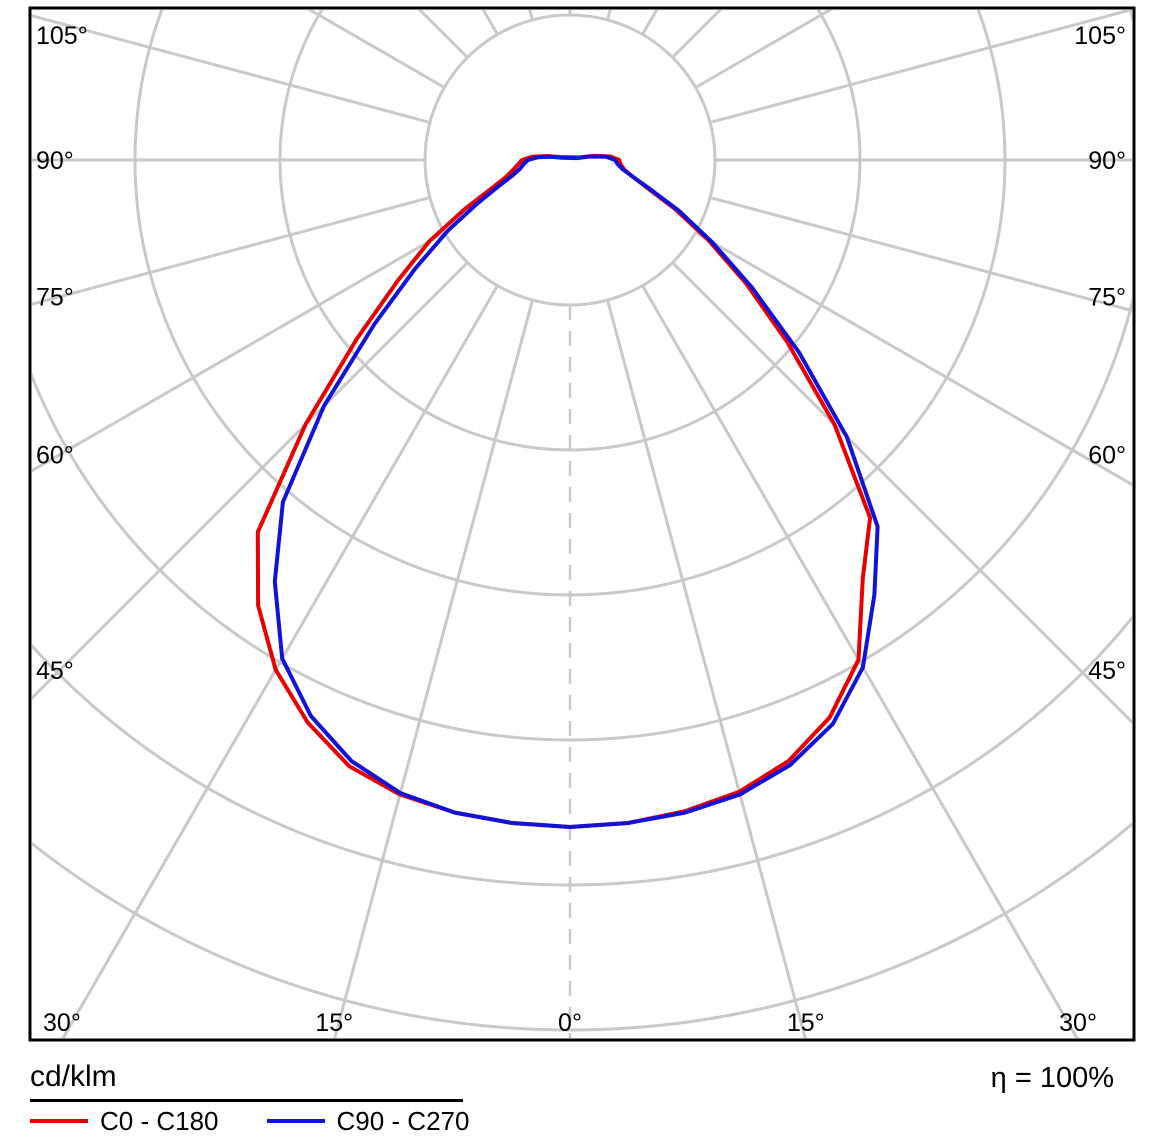  What do you see at coordinates (59, 1121) in the screenshot?
I see `legend-swatch-red-line` at bounding box center [59, 1121].